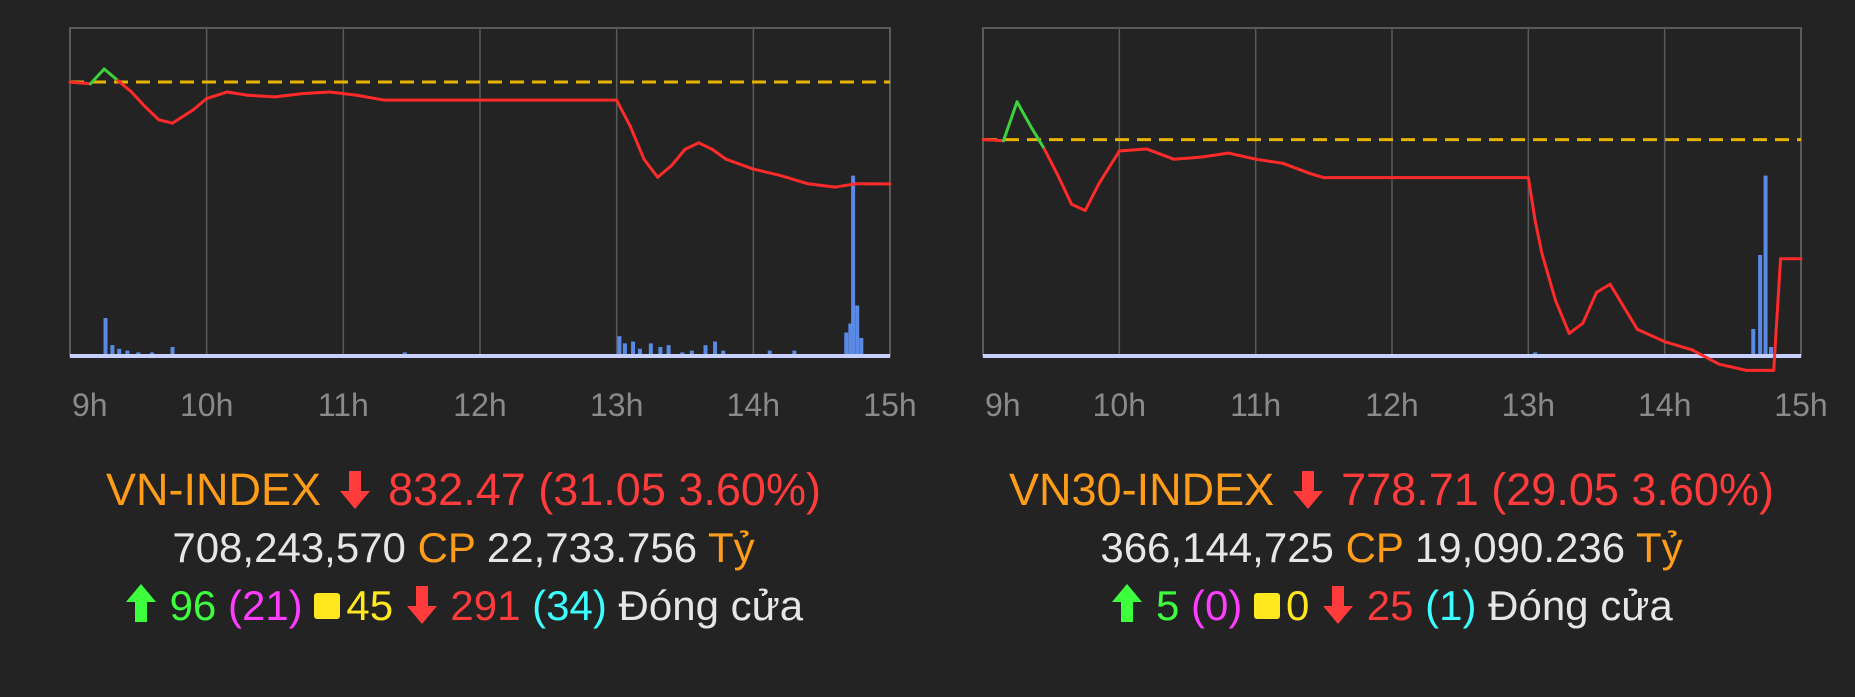 This screenshot has height=697, width=1855. Describe the element at coordinates (370, 605) in the screenshot. I see `unchanged-count: 45` at that location.